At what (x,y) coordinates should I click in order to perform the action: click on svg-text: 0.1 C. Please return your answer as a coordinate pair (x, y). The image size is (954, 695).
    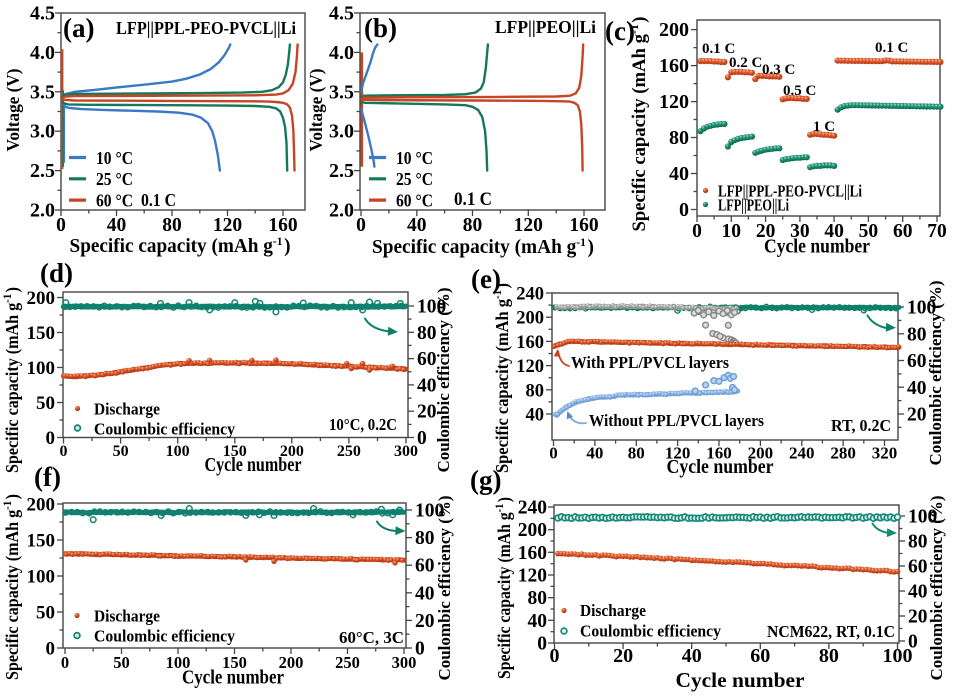
    Looking at the image, I should click on (718, 49).